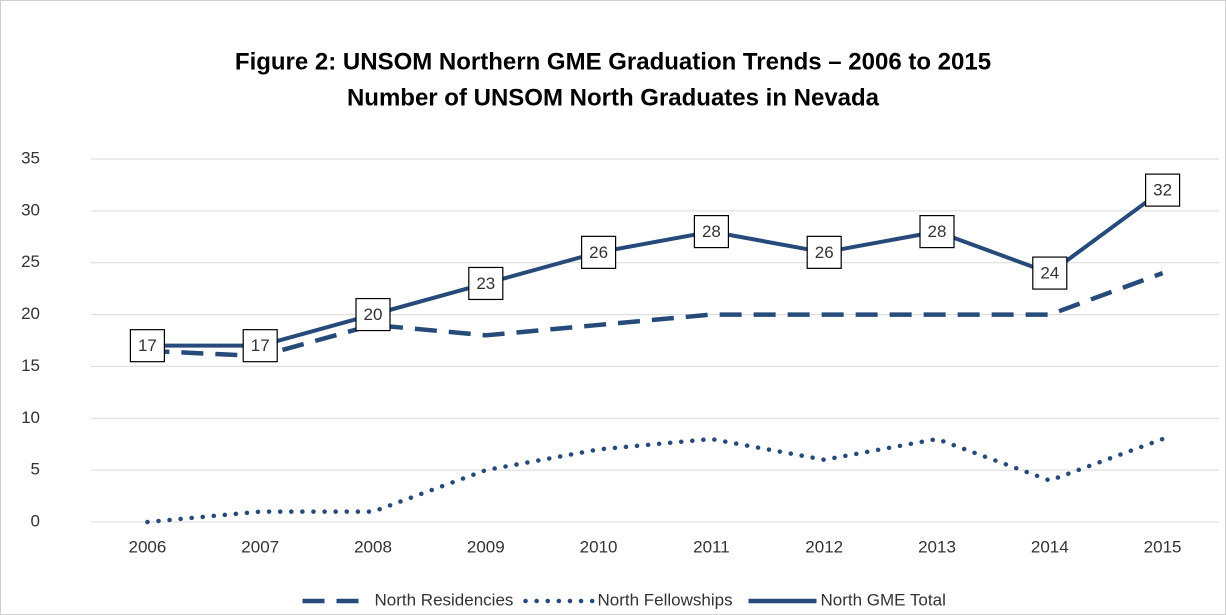  Describe the element at coordinates (30, 157) in the screenshot. I see `y-tick-label: 35` at that location.